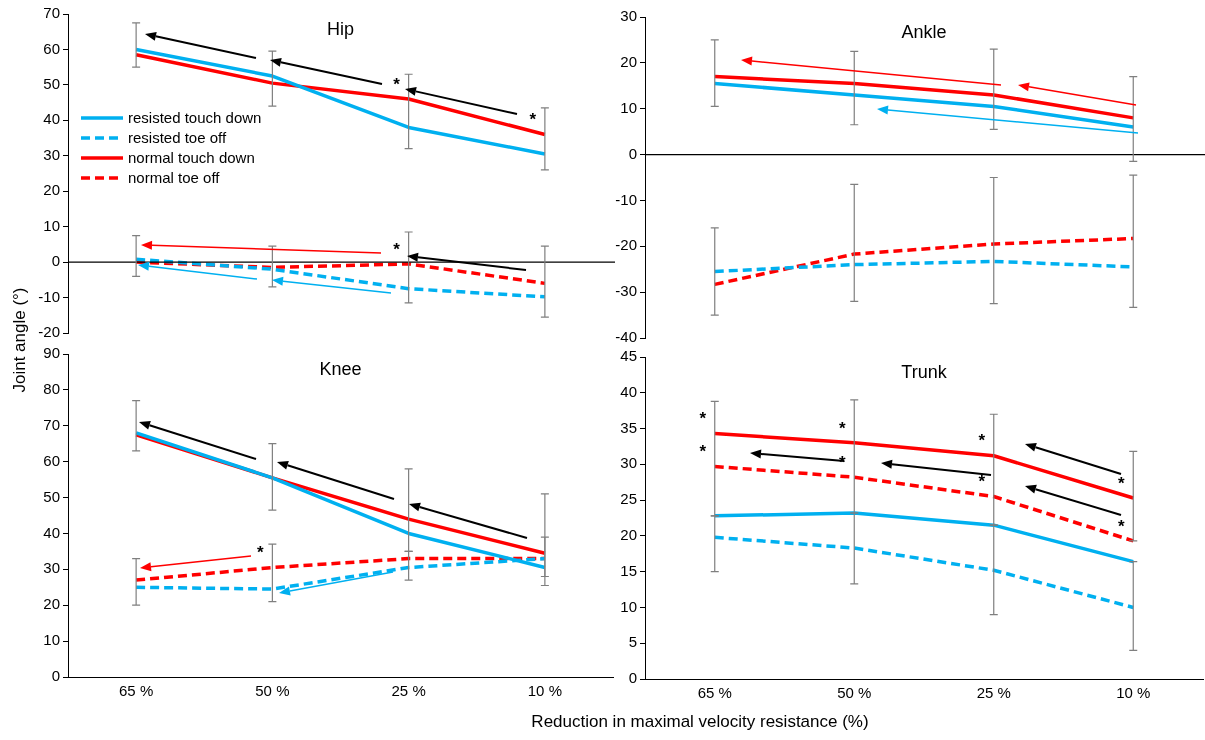 The width and height of the screenshot is (1205, 740). What do you see at coordinates (924, 31) in the screenshot?
I see `chart-title: Ankle` at bounding box center [924, 31].